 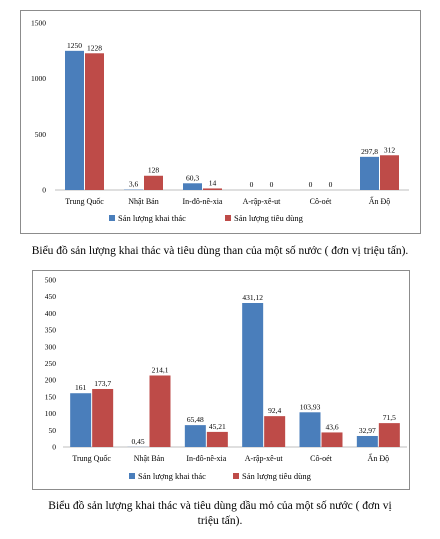 What do you see at coordinates (51, 313) in the screenshot?
I see `y-tick-label: 400` at bounding box center [51, 313].